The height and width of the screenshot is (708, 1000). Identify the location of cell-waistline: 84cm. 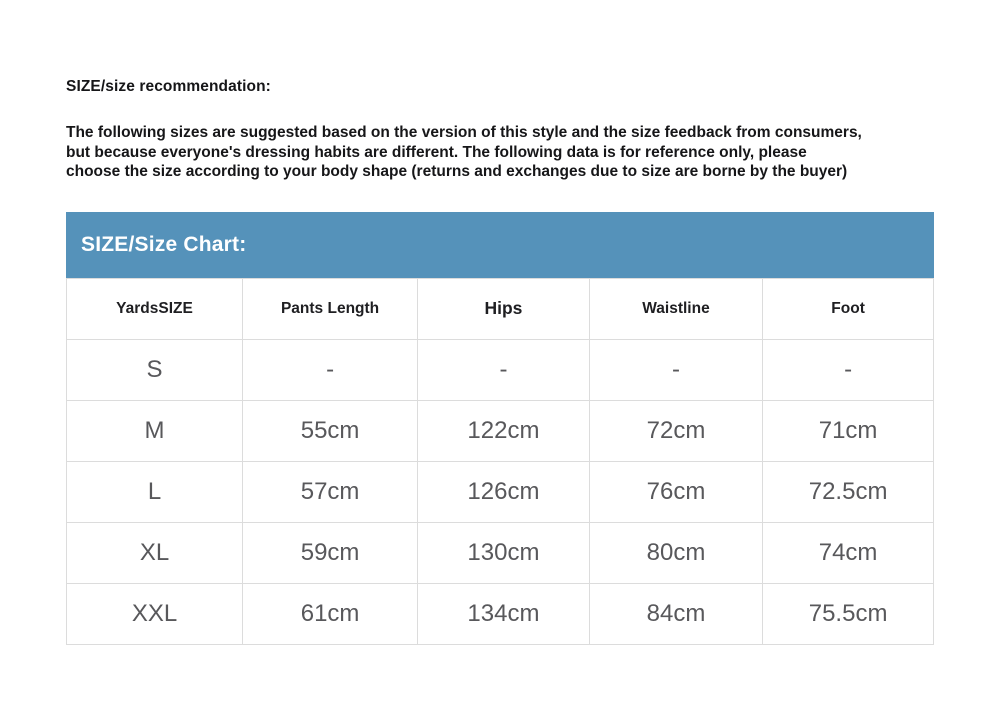
(676, 613).